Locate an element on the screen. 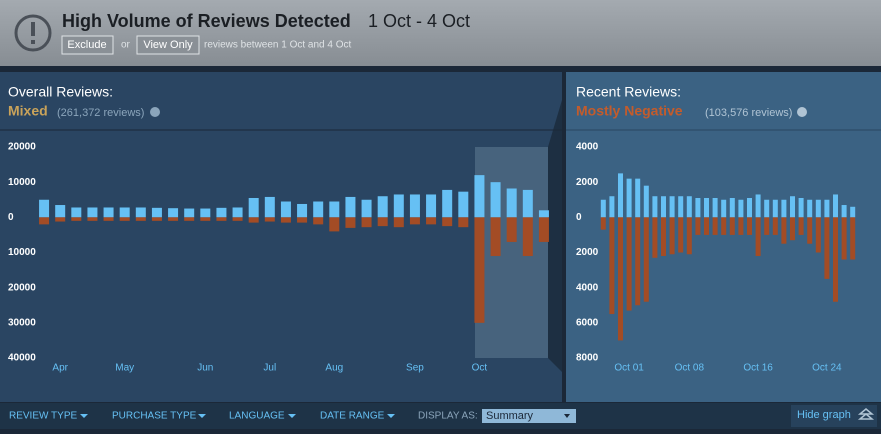  y-tick-label: 20000 is located at coordinates (22, 287).